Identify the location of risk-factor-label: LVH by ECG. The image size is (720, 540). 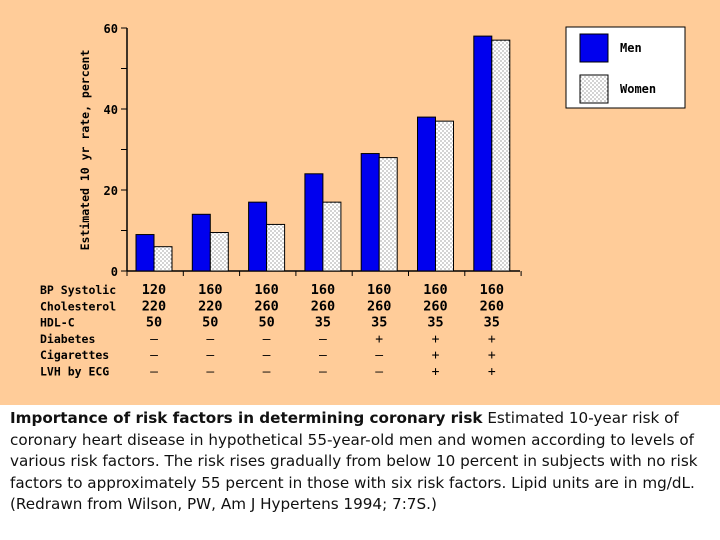
(74, 372).